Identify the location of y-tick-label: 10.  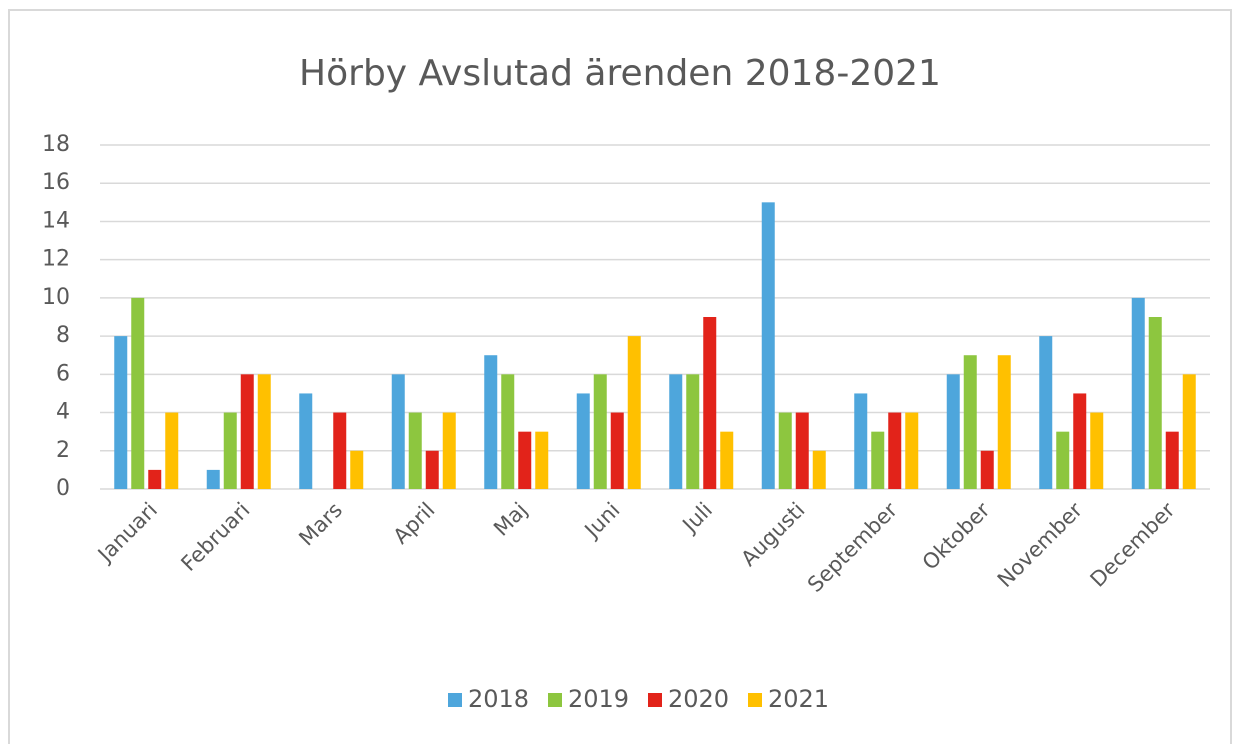
(56, 297).